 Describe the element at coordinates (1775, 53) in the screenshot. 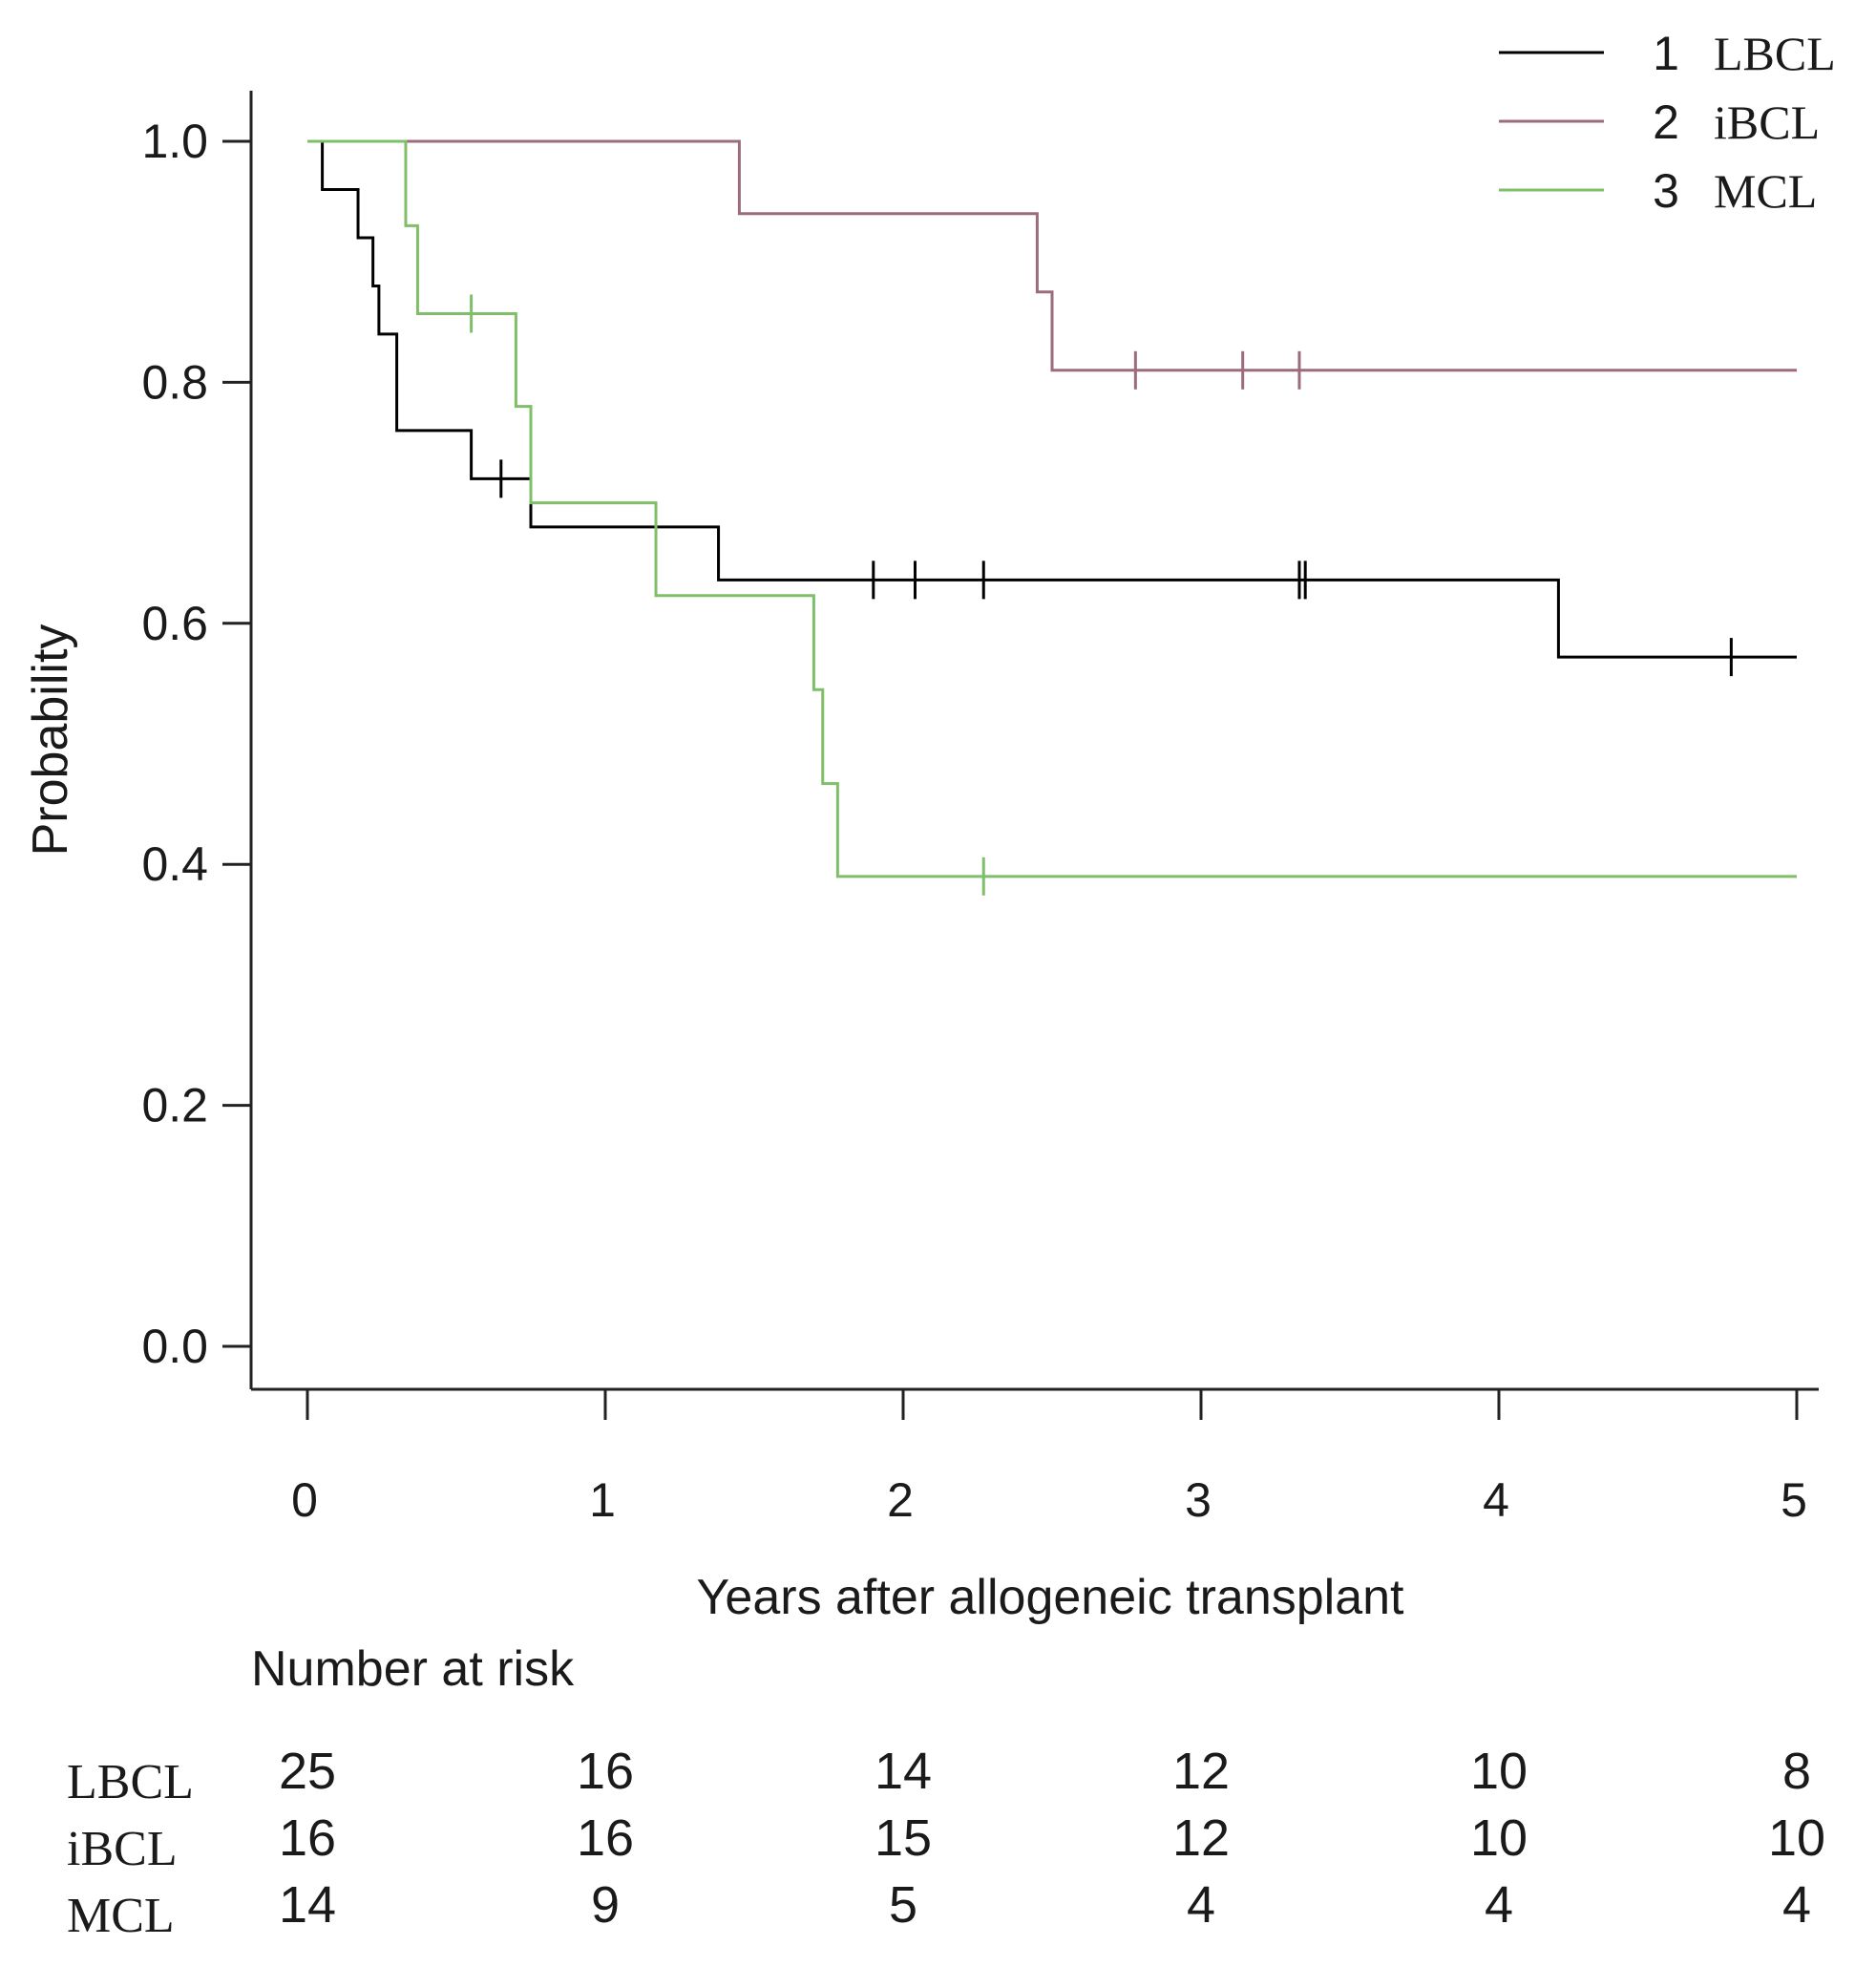

I see `legend-label: LBCL` at that location.